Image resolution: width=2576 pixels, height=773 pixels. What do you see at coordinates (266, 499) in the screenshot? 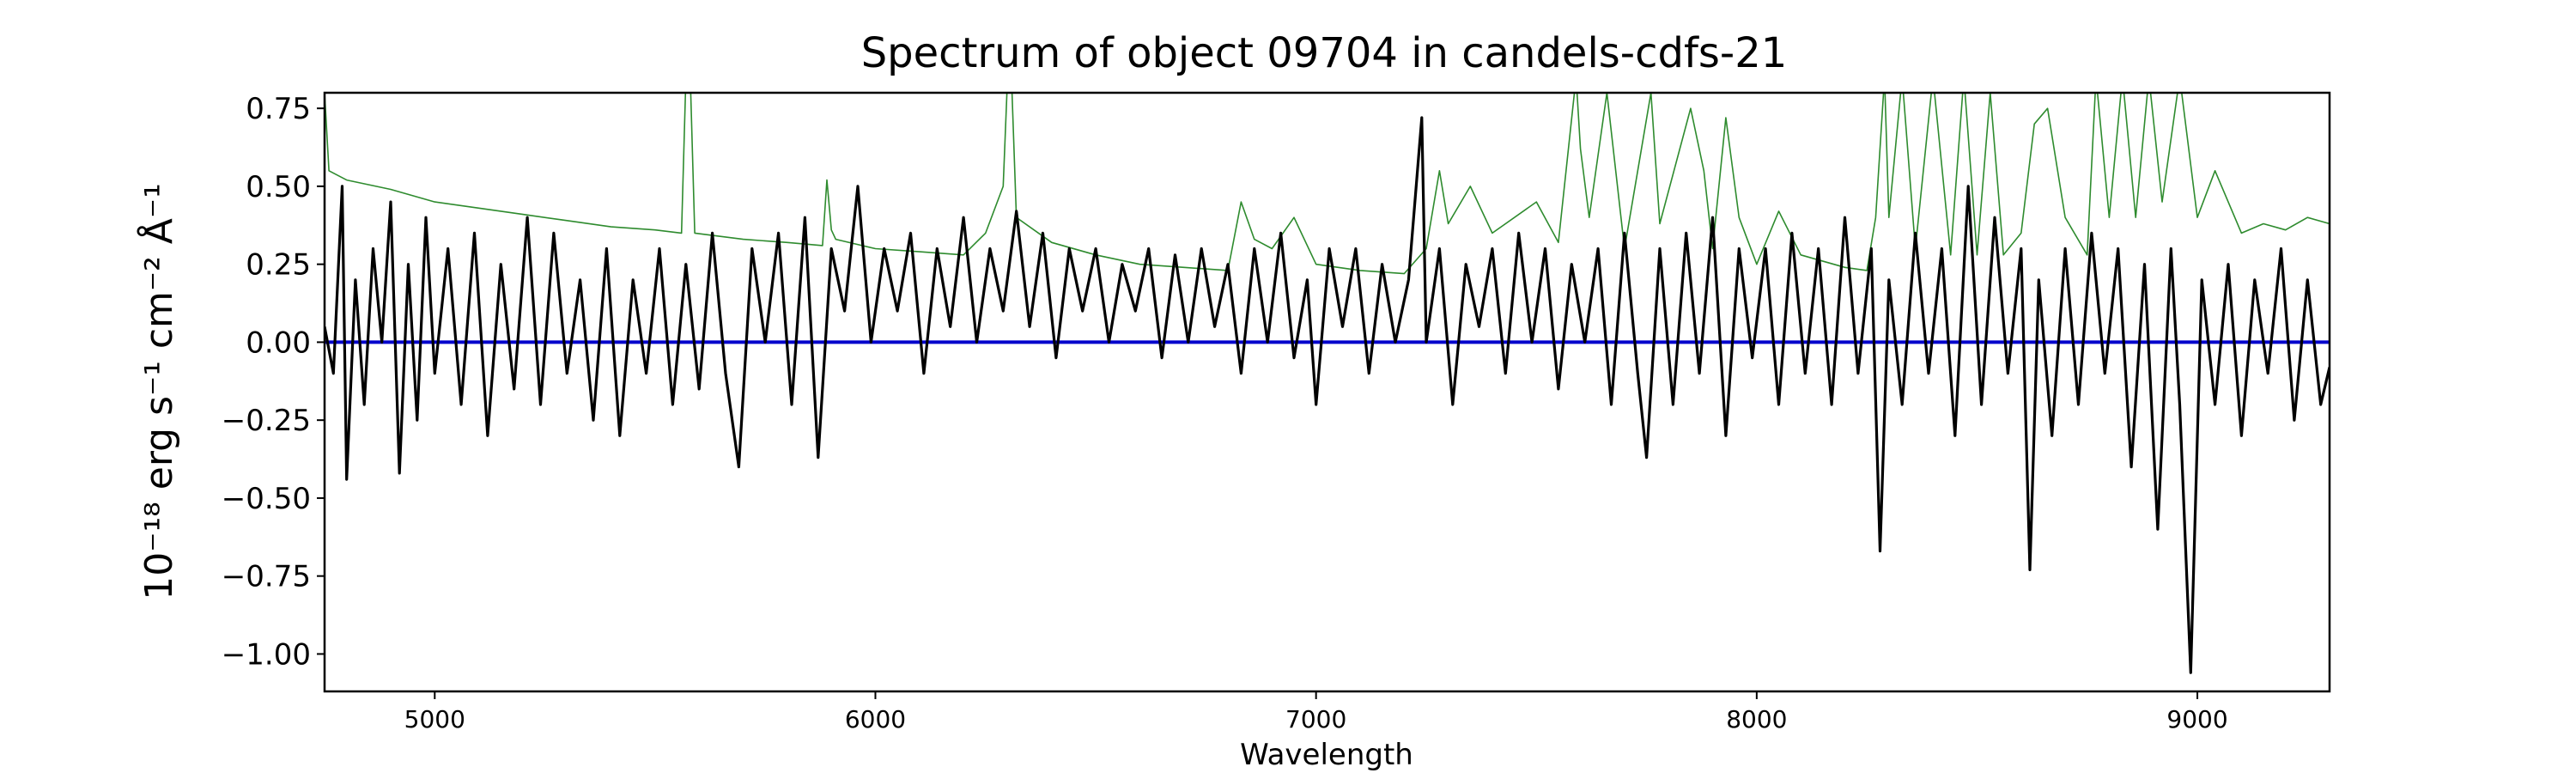
I see `y-tick-label: −0.50` at bounding box center [266, 499].